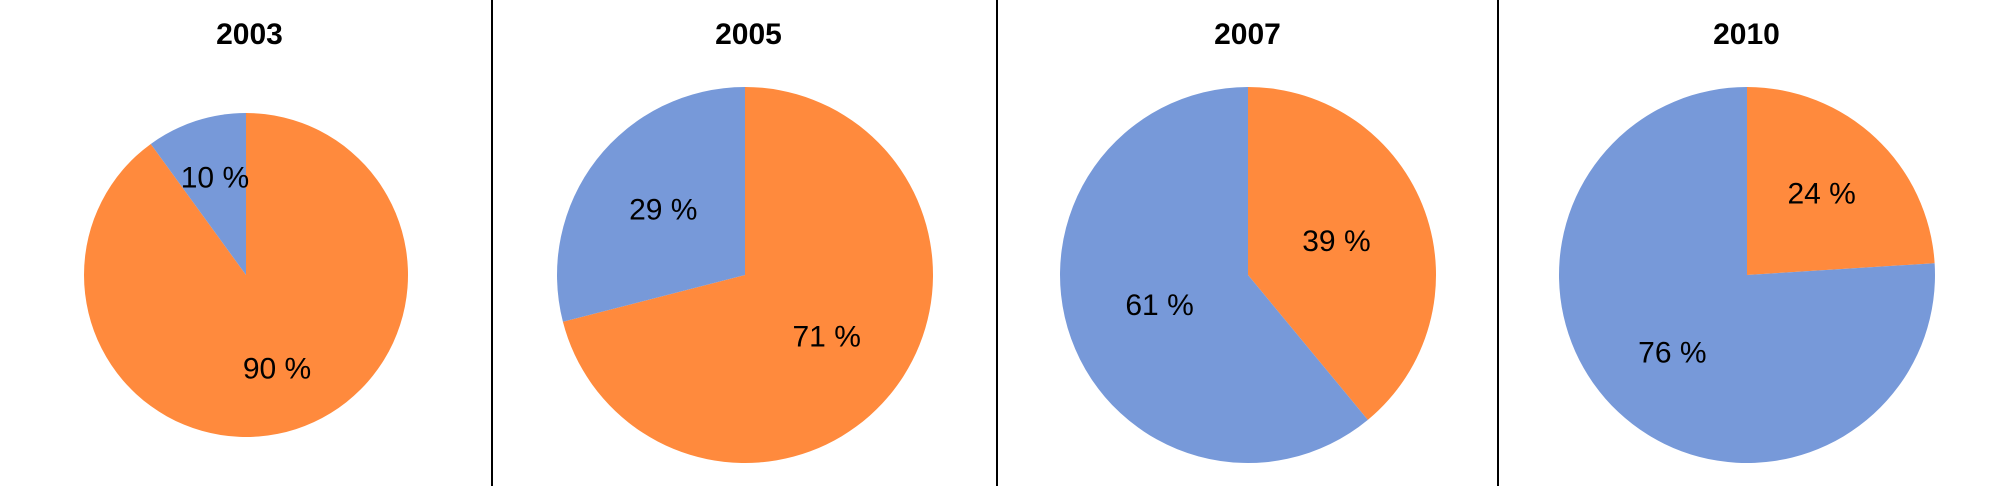 The height and width of the screenshot is (486, 1997). I want to click on pie-chart: 24 % 76 %, so click(1747, 275).